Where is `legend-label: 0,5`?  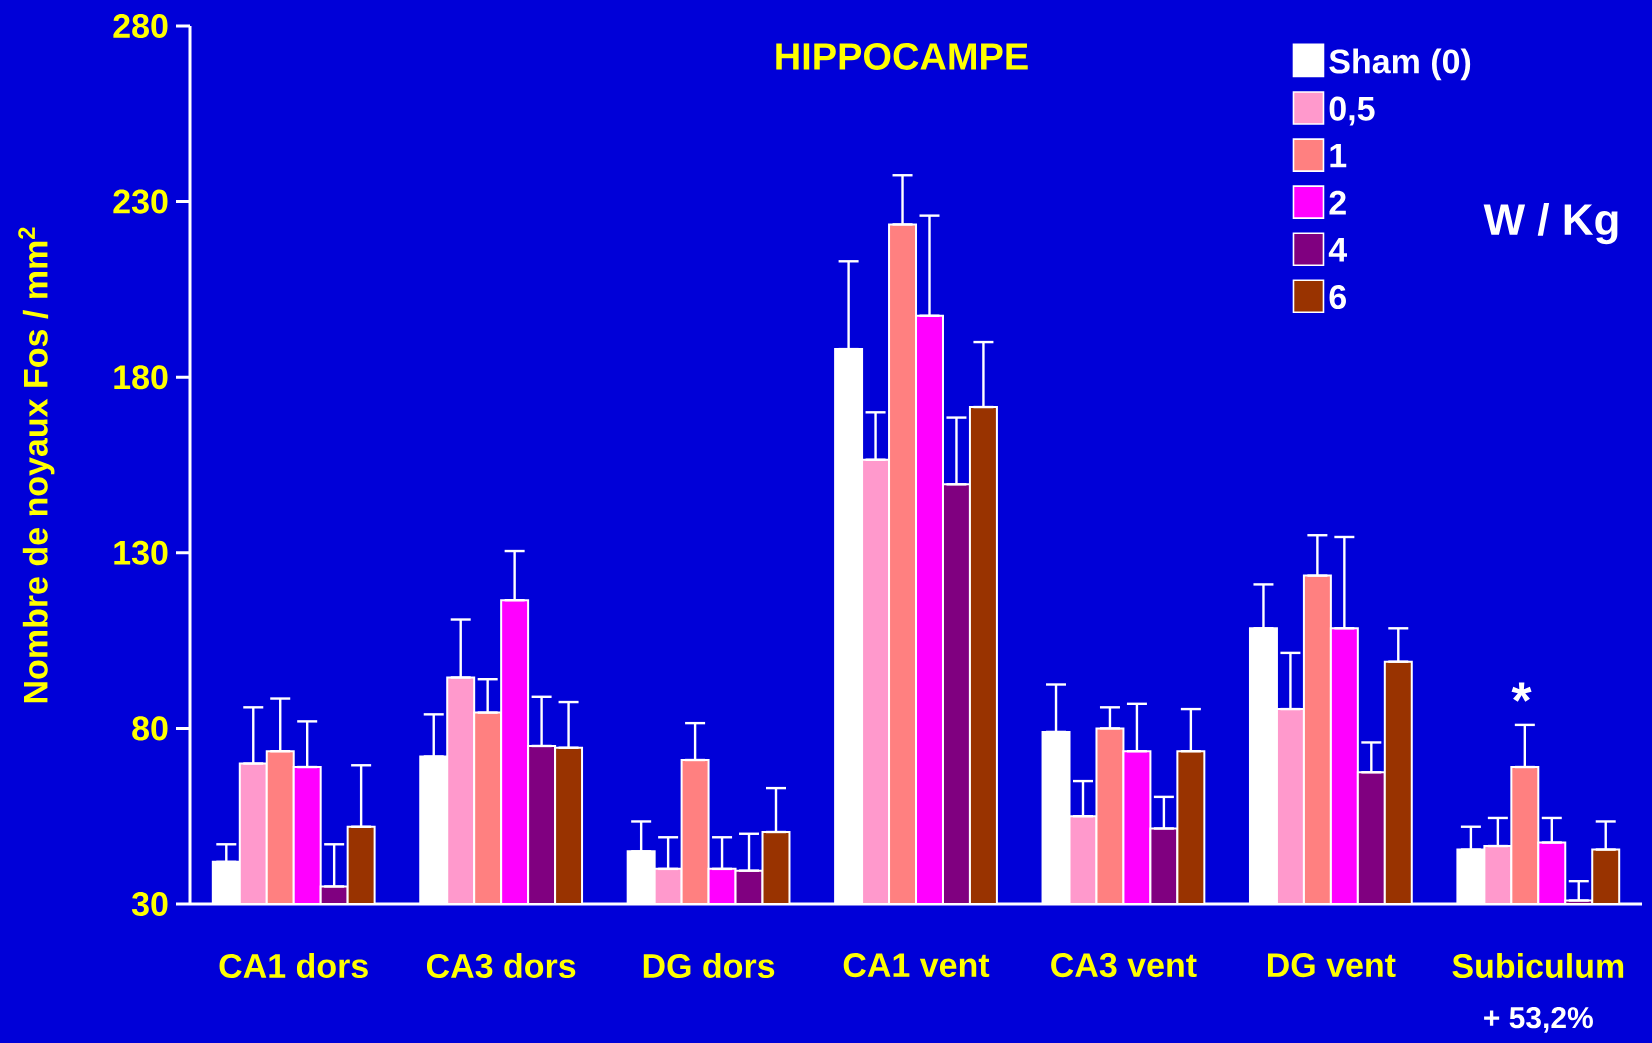 legend-label: 0,5 is located at coordinates (1352, 111).